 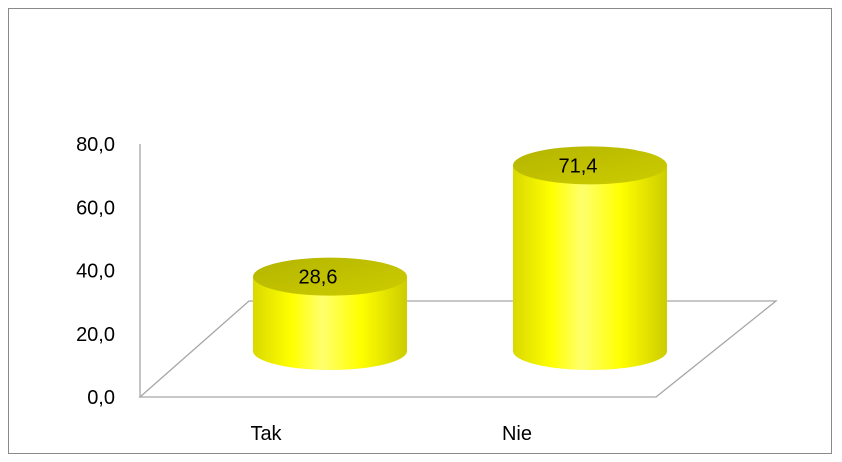 I want to click on y-tick-label: 20,0, so click(x=95, y=335).